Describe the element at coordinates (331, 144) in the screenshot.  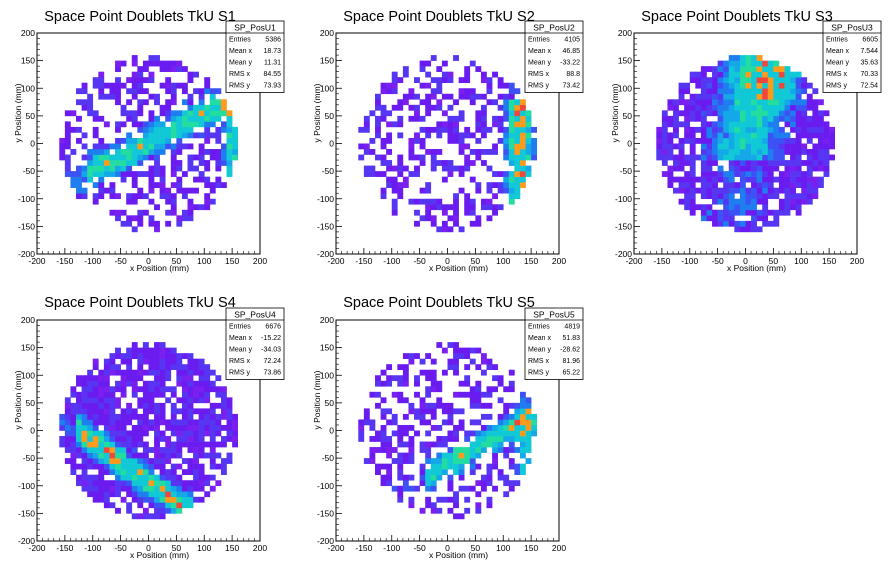
I see `y-tick-label: 0` at that location.